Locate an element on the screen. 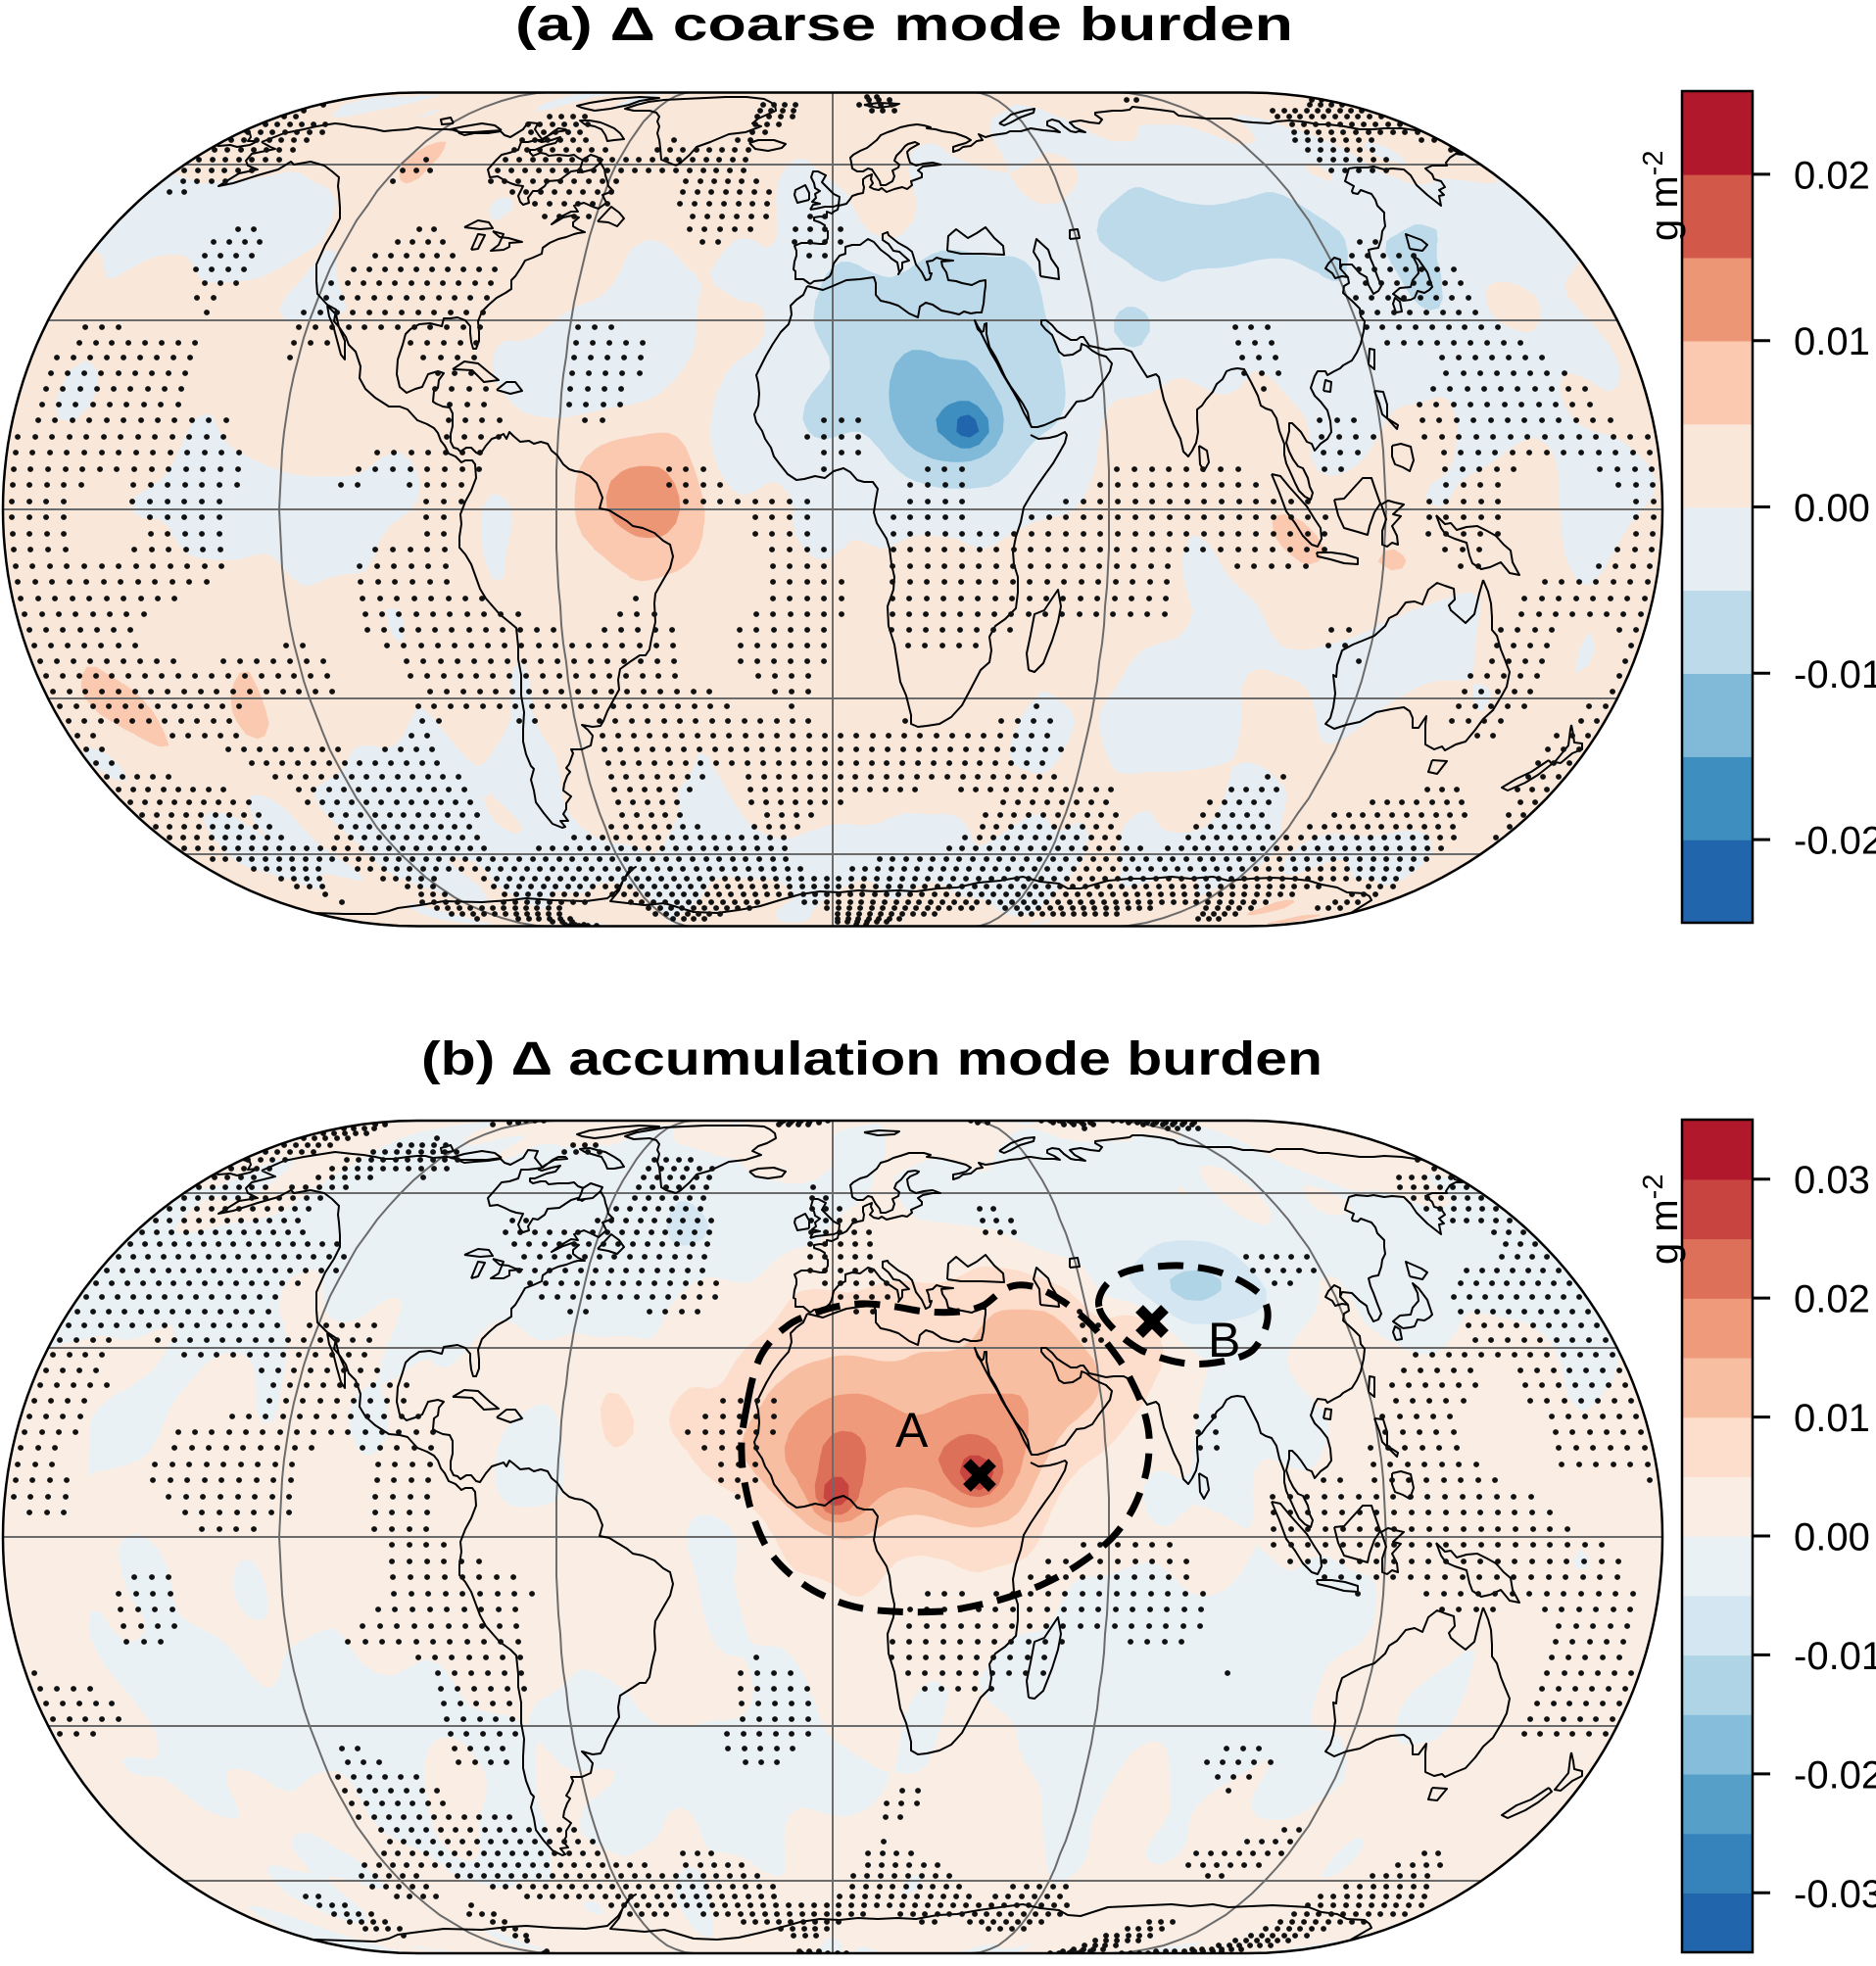 This screenshot has height=1966, width=1876. svg-text: B is located at coordinates (1224, 1340).